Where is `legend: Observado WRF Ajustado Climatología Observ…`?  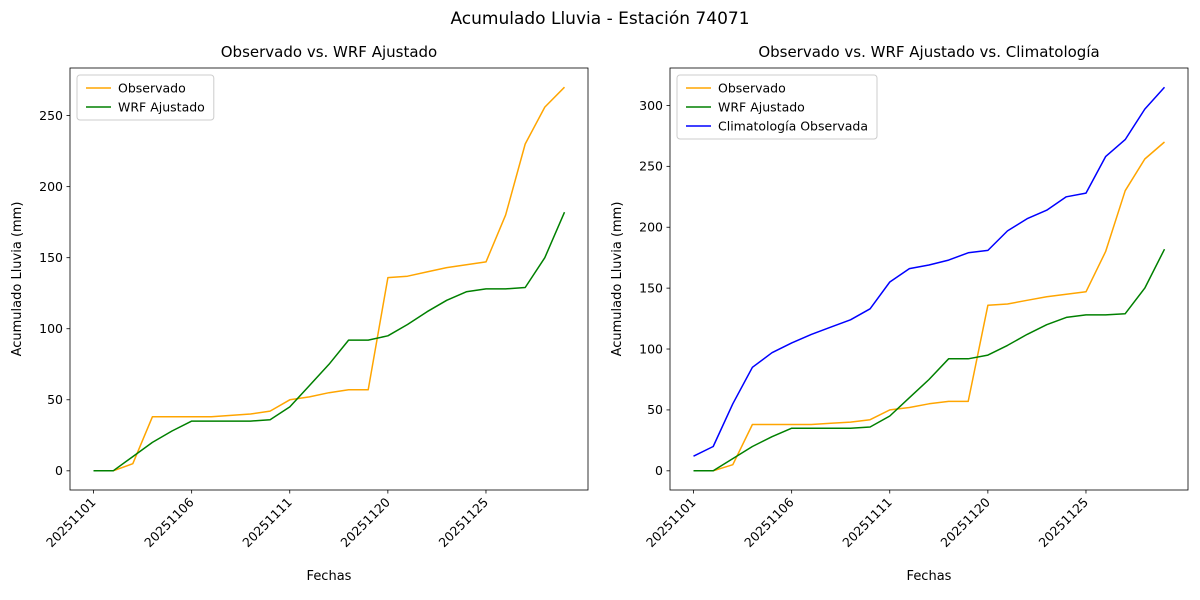 legend: Observado WRF Ajustado Climatología Observ… is located at coordinates (777, 107).